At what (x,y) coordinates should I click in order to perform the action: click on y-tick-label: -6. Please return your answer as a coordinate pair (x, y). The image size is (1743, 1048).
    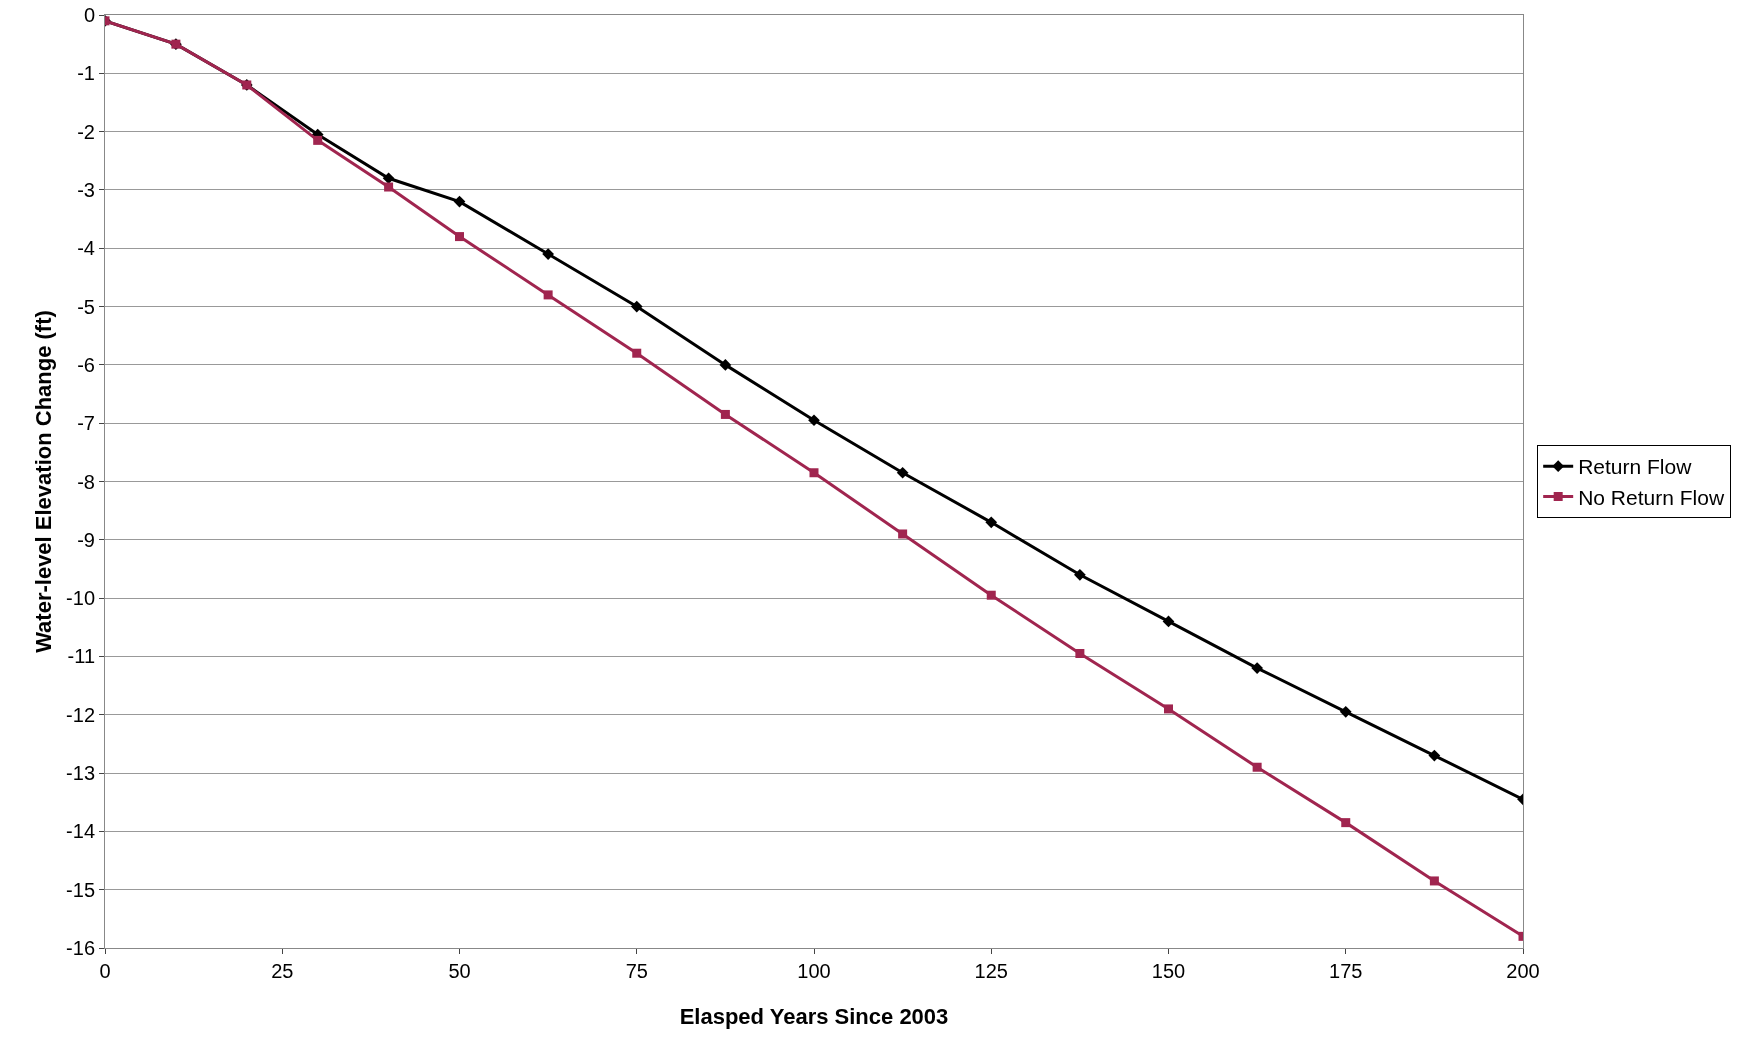
    Looking at the image, I should click on (86, 364).